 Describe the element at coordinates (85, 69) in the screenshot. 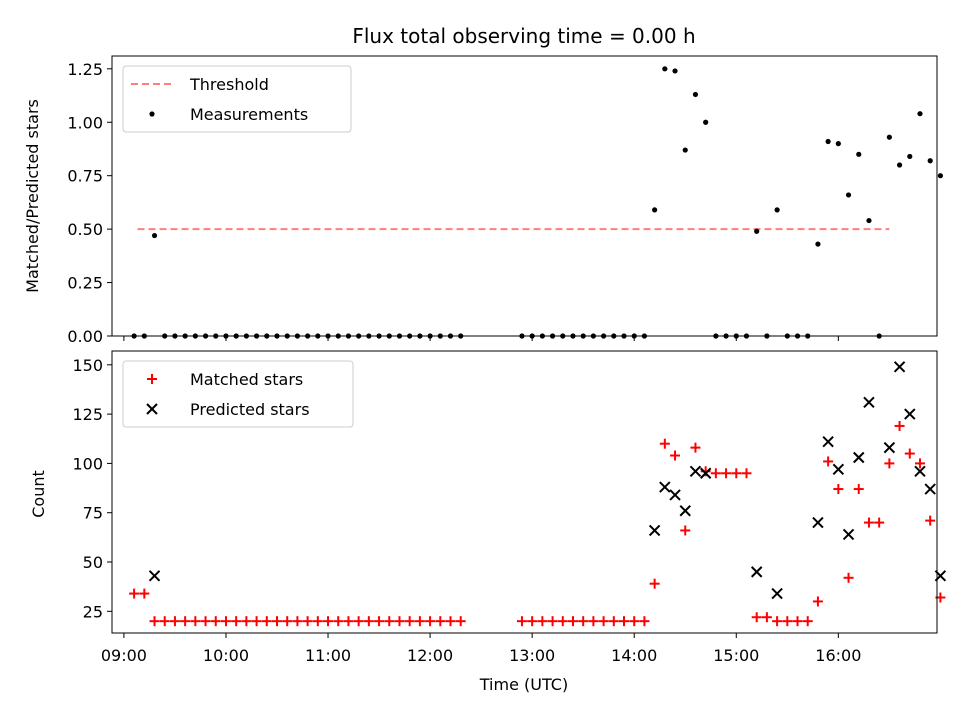

I see `top-y-tick-label: 1.25` at that location.